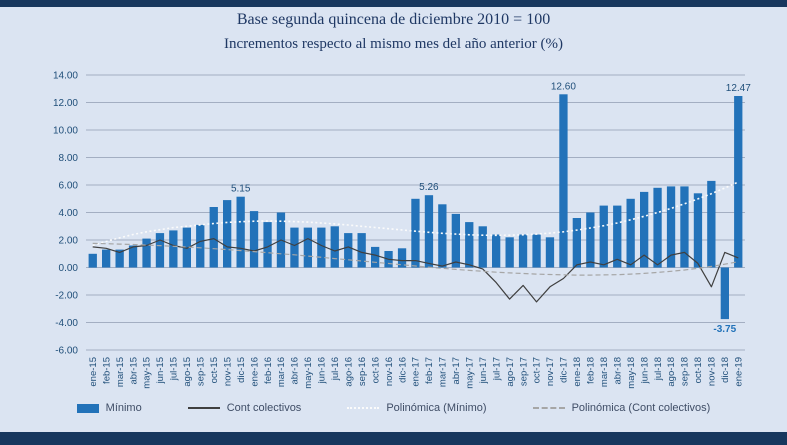 The width and height of the screenshot is (787, 445). Describe the element at coordinates (69, 158) in the screenshot. I see `svg-text: 8.00` at that location.